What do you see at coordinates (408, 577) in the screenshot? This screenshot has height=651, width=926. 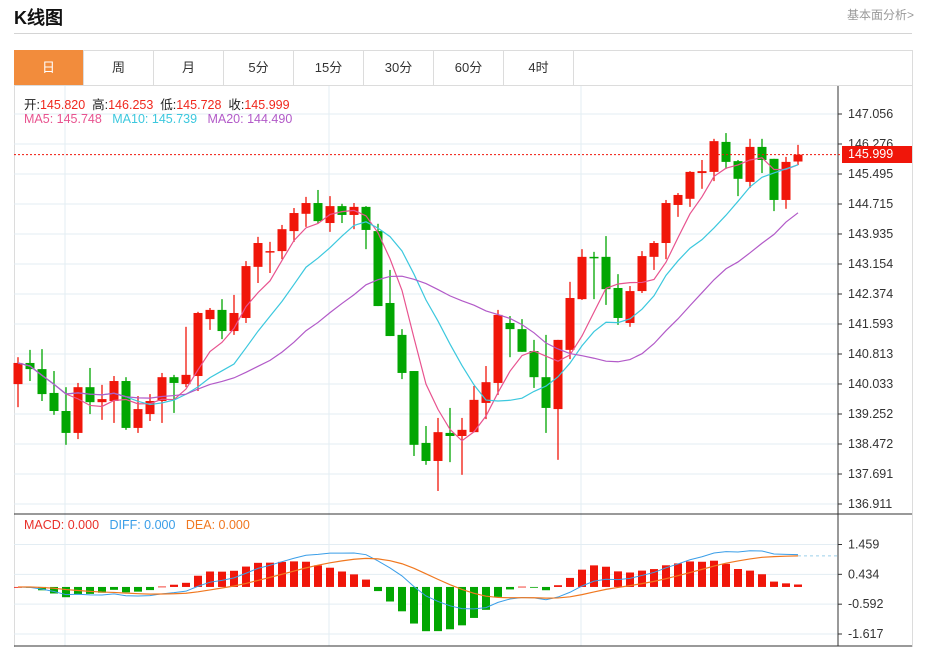 I see `dea-line` at bounding box center [408, 577].